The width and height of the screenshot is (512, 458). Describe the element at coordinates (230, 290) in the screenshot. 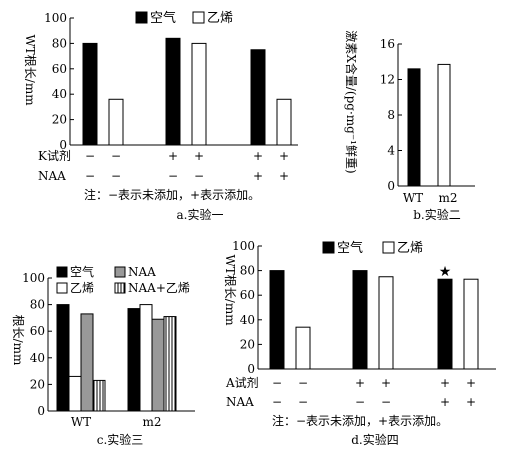

I see `chart-d-ylabel: WT根长/mm` at that location.